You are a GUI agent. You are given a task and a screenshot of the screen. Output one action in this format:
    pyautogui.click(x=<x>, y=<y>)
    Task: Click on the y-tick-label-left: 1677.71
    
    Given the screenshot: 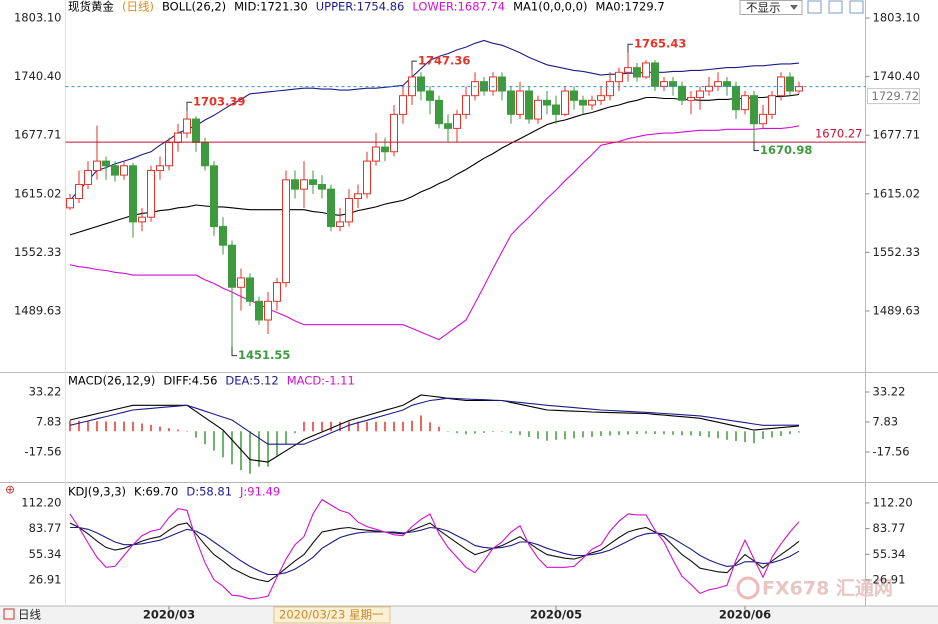 What is the action you would take?
    pyautogui.click(x=38, y=135)
    